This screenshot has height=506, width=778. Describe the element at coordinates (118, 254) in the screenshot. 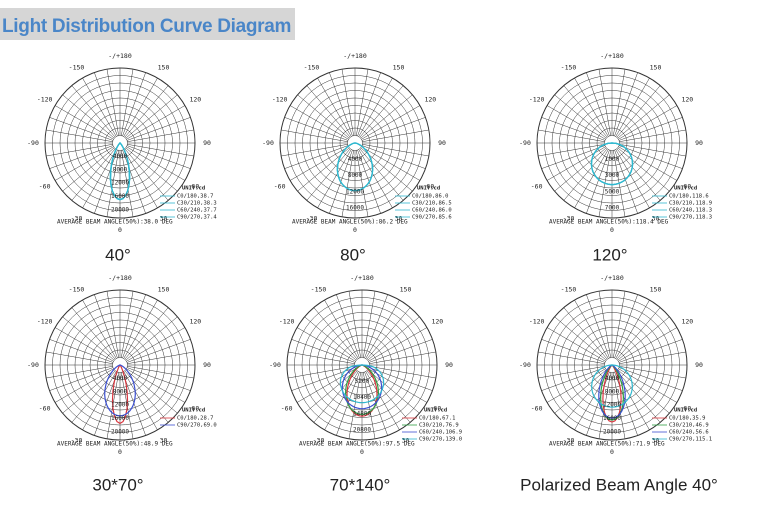

I see `caption: 40°` at that location.